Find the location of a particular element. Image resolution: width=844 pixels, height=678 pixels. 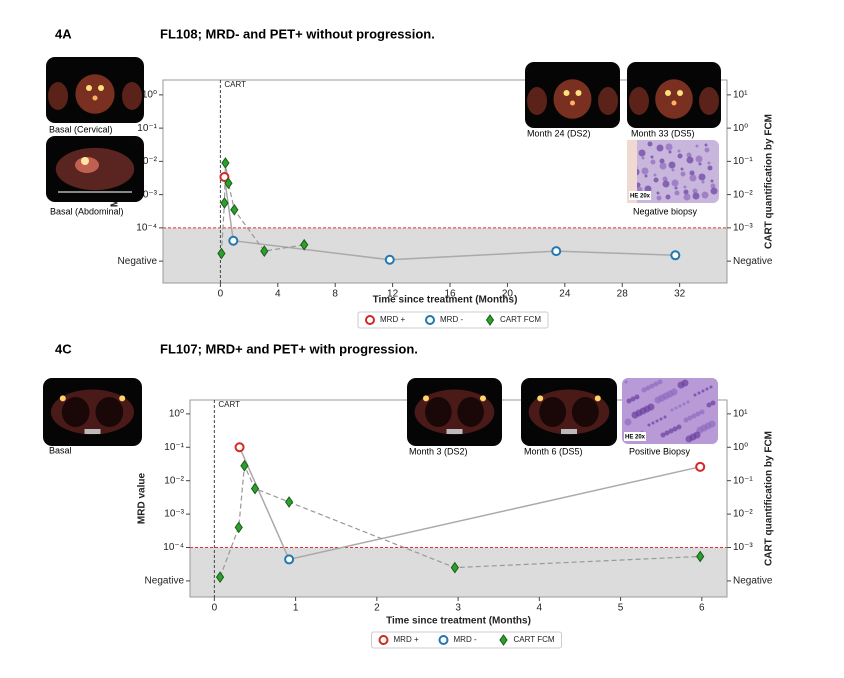

y2-tick-label: 10⁻² is located at coordinates (743, 194).